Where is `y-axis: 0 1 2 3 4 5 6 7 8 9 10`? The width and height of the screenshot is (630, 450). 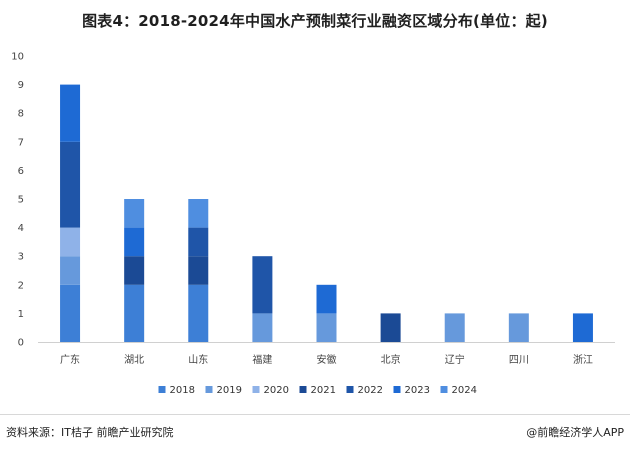
y-axis: 0 1 2 3 4 5 6 7 8 9 10 is located at coordinates (17, 200).